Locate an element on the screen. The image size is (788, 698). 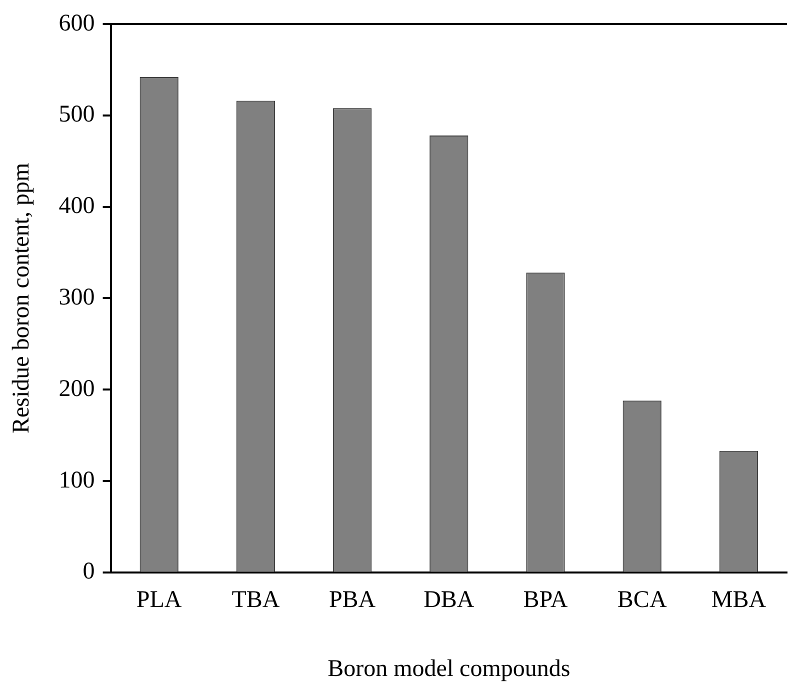
x-tick-label: BCA is located at coordinates (642, 600).